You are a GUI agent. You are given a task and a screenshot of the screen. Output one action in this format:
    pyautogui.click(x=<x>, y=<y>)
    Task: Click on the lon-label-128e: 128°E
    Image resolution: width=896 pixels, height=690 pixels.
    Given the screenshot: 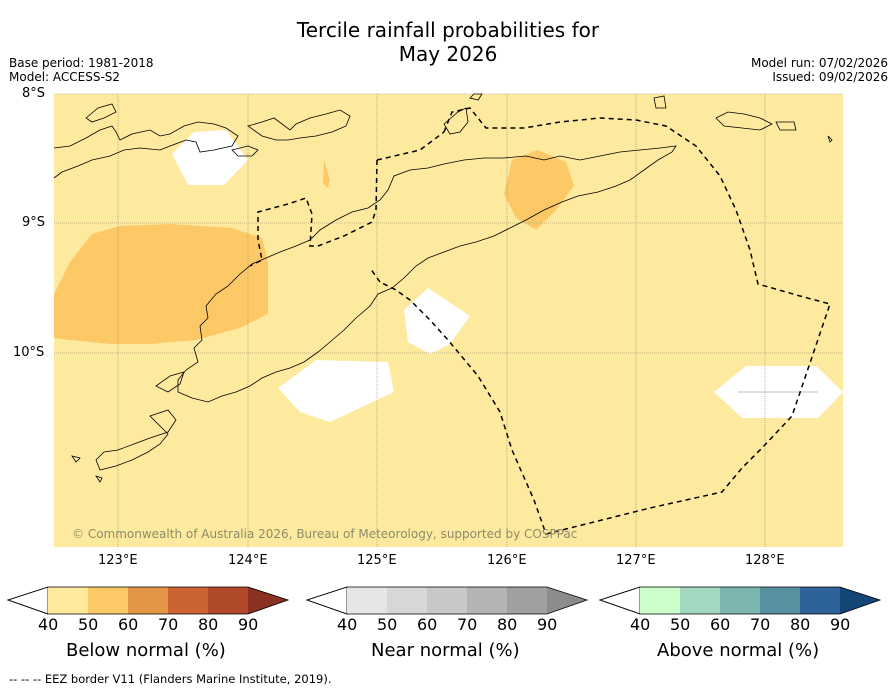 What is the action you would take?
    pyautogui.click(x=765, y=560)
    